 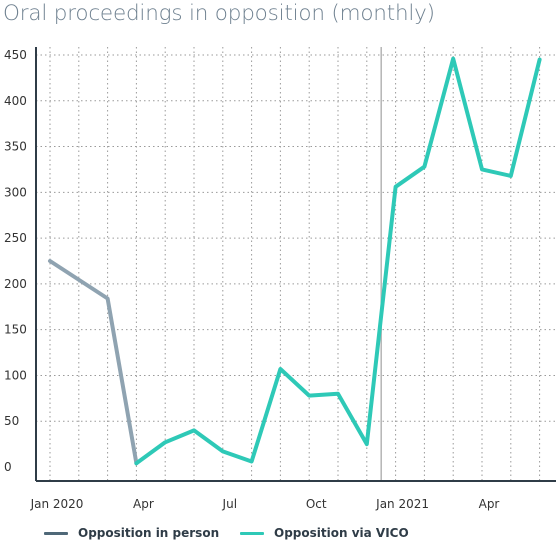 What do you see at coordinates (15, 55) in the screenshot?
I see `y-tick-label: 450` at bounding box center [15, 55].